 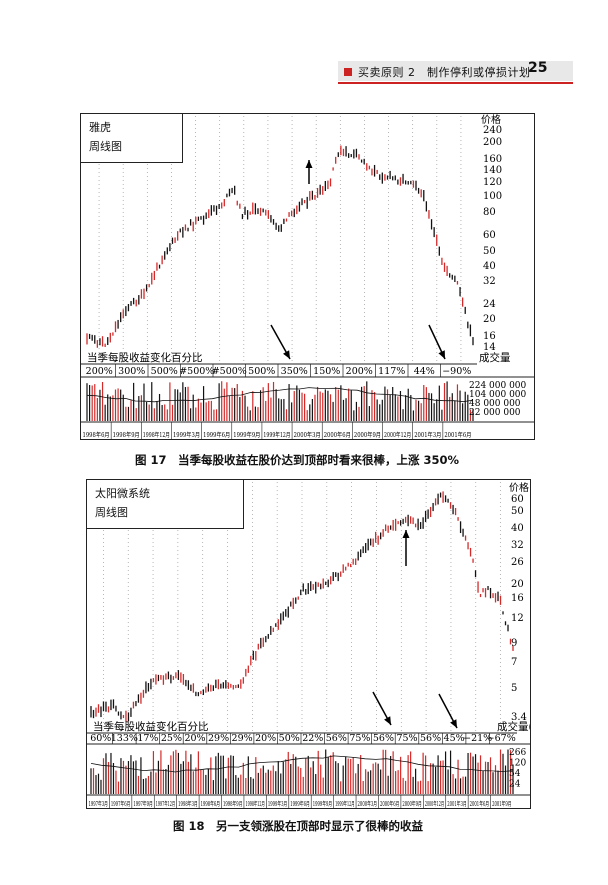 I want to click on eps-value: 20%, so click(x=265, y=738).